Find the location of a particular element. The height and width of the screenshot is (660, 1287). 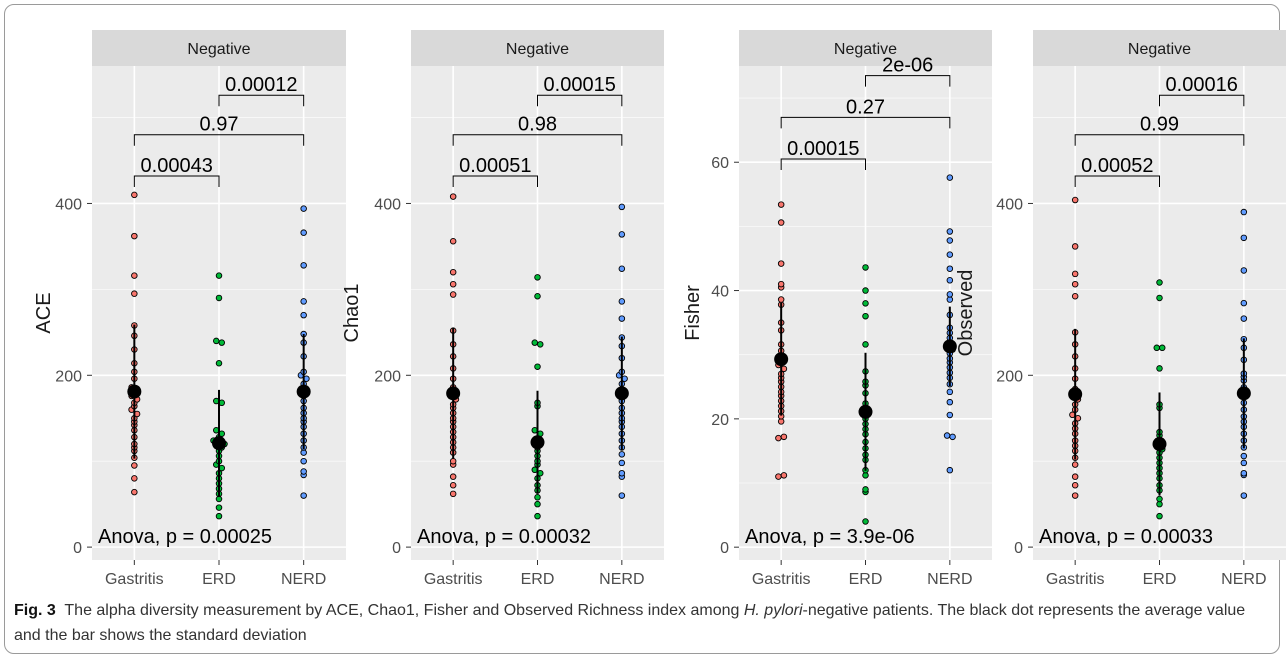

anova-annotation: Anova, p = 3.9e-06 is located at coordinates (830, 537).